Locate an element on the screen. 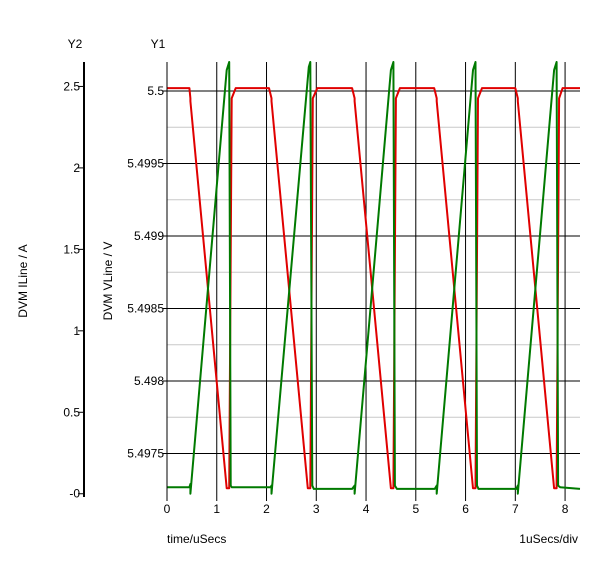 The image size is (600, 563). y1-tick-label: 5.4975 is located at coordinates (145, 454).